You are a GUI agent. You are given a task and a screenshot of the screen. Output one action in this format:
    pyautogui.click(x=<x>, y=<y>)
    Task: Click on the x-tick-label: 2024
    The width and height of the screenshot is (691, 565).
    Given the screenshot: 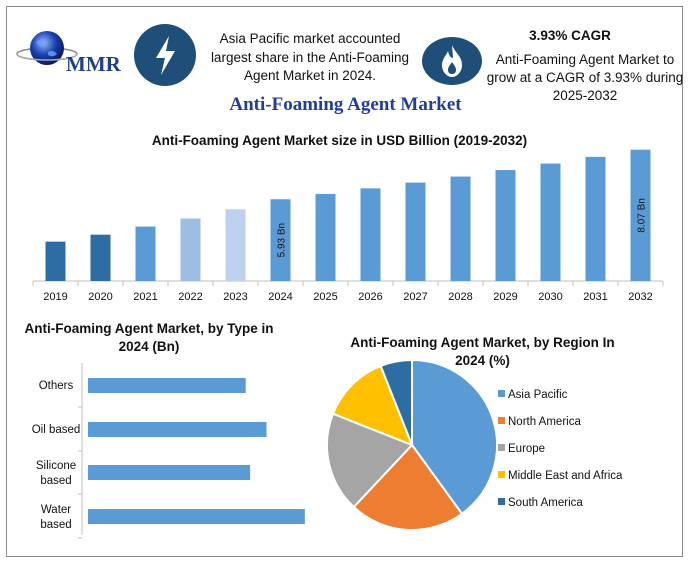 What is the action you would take?
    pyautogui.click(x=280, y=297)
    